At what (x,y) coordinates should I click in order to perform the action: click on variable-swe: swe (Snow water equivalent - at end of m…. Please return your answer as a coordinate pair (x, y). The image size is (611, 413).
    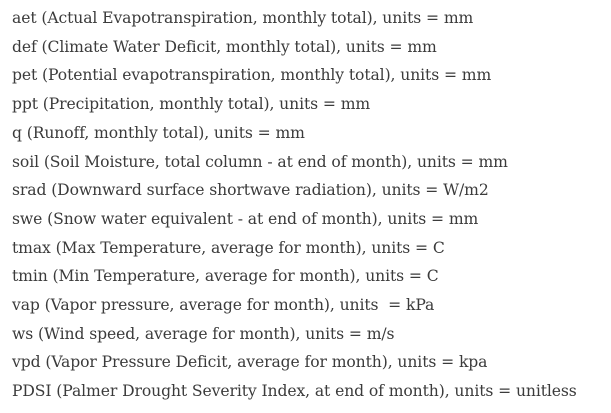
    Looking at the image, I should click on (245, 218).